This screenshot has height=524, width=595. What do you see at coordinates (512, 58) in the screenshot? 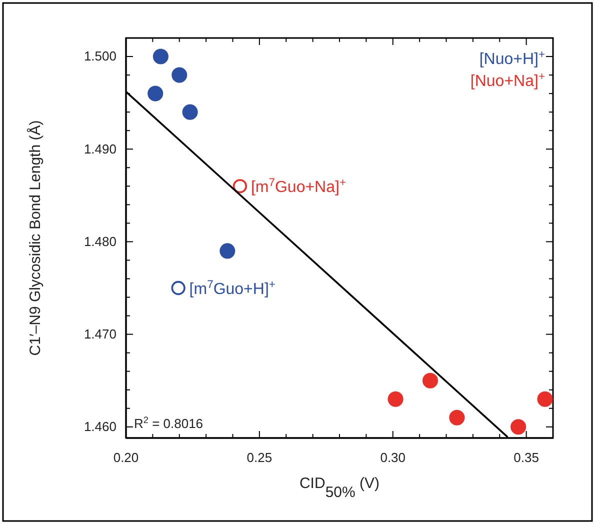
I see `text: [Nuo+H]$^{+}$` at bounding box center [512, 58].